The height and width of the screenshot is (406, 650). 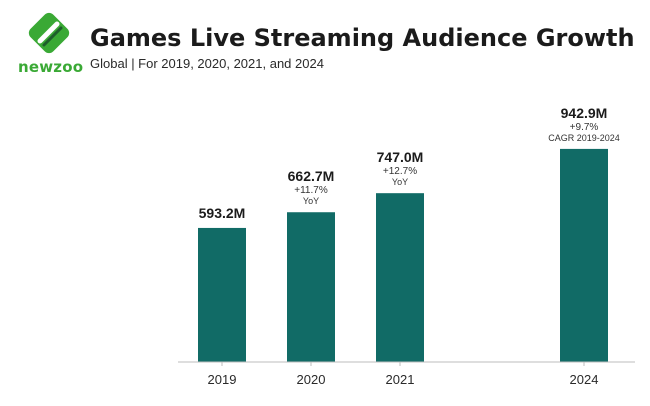 What do you see at coordinates (311, 190) in the screenshot?
I see `growth-label-2020: +11.7%` at bounding box center [311, 190].